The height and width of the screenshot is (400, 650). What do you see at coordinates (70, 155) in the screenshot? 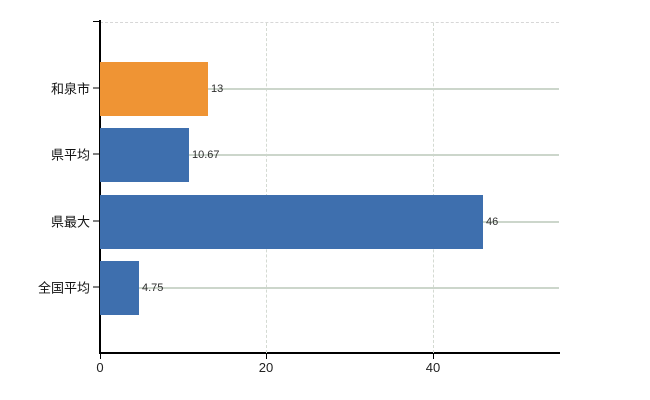
I see `category-label-prefecture-average: 県平均` at bounding box center [70, 155].